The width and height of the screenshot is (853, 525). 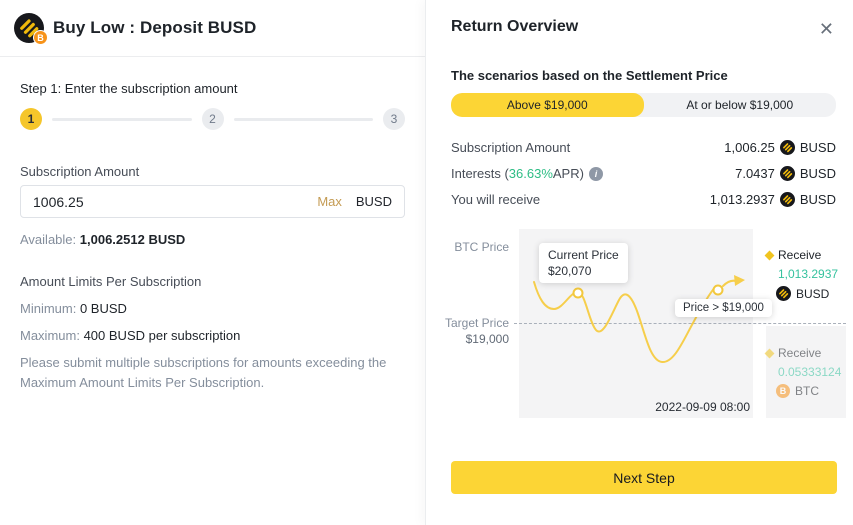 I want to click on current-price-title: Current Price, so click(x=583, y=255).